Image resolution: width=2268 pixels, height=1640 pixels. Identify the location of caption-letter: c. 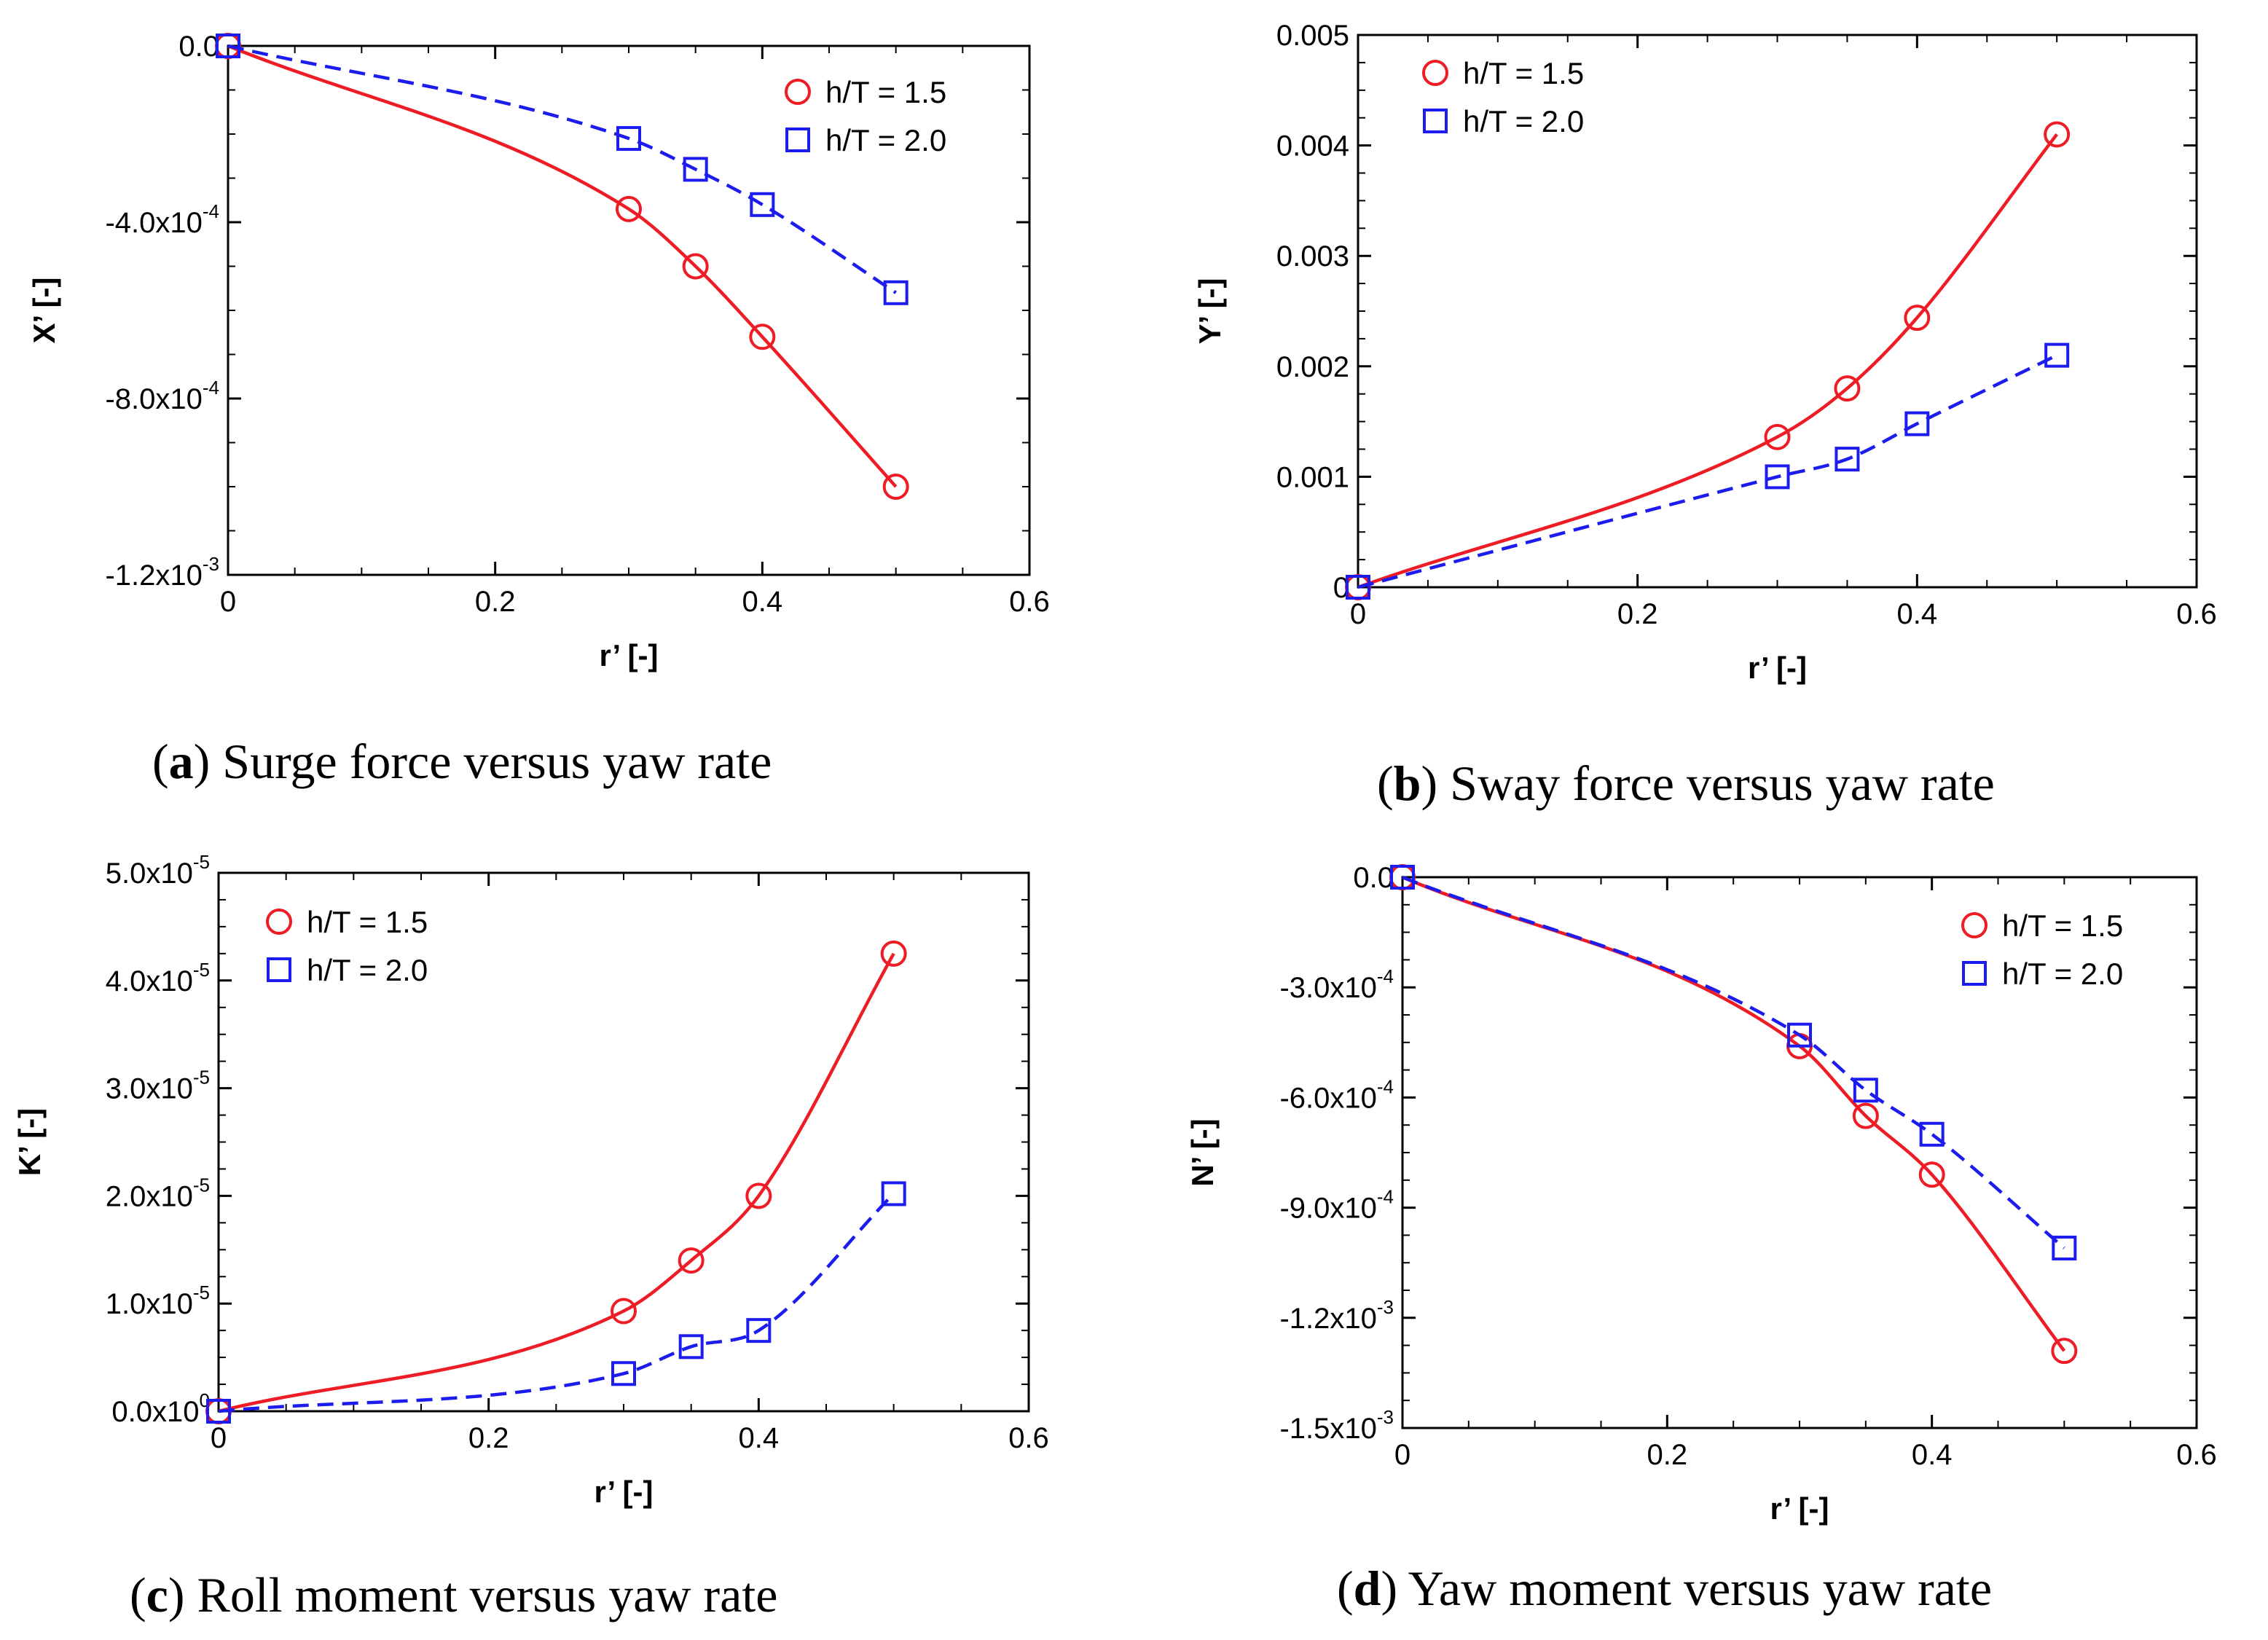
(157, 1595).